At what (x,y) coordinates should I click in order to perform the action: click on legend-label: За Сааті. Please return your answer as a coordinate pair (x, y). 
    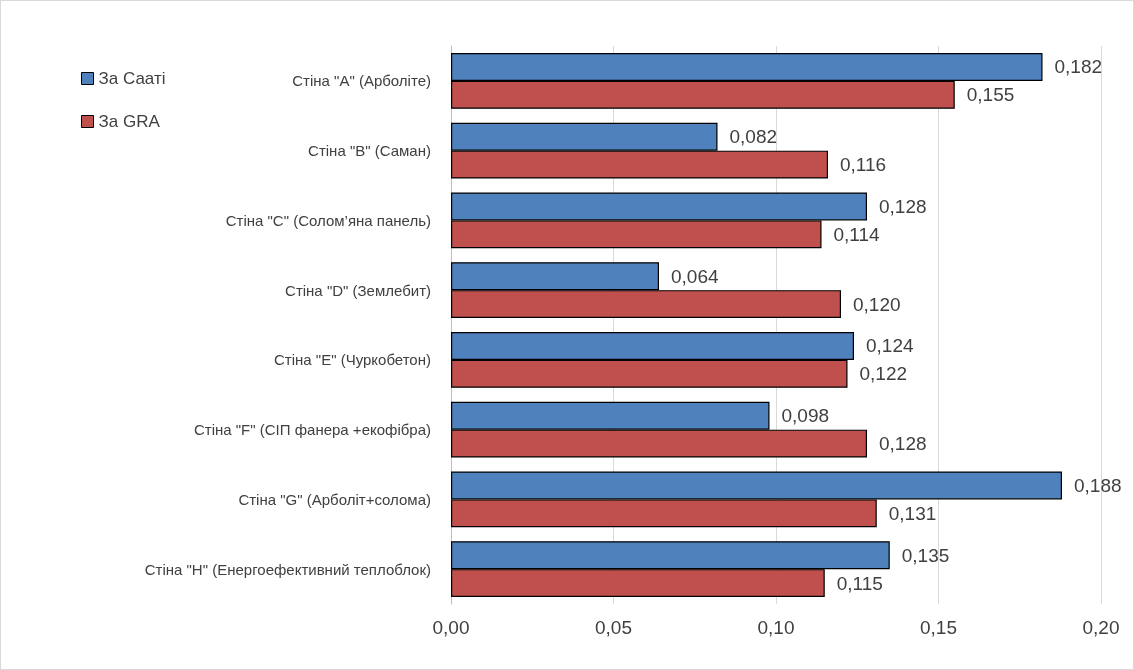
    Looking at the image, I should click on (132, 78).